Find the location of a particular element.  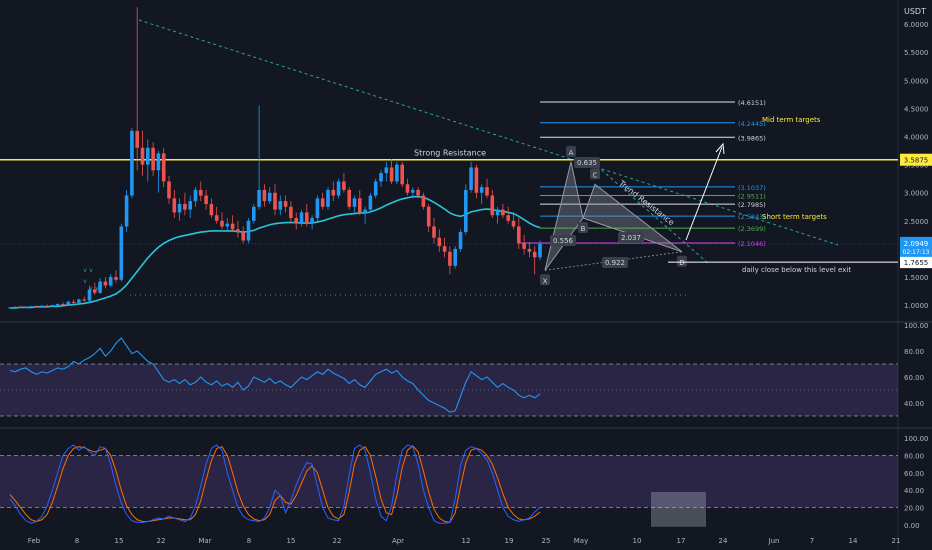

fib-level-label: (4.6151) is located at coordinates (752, 103).